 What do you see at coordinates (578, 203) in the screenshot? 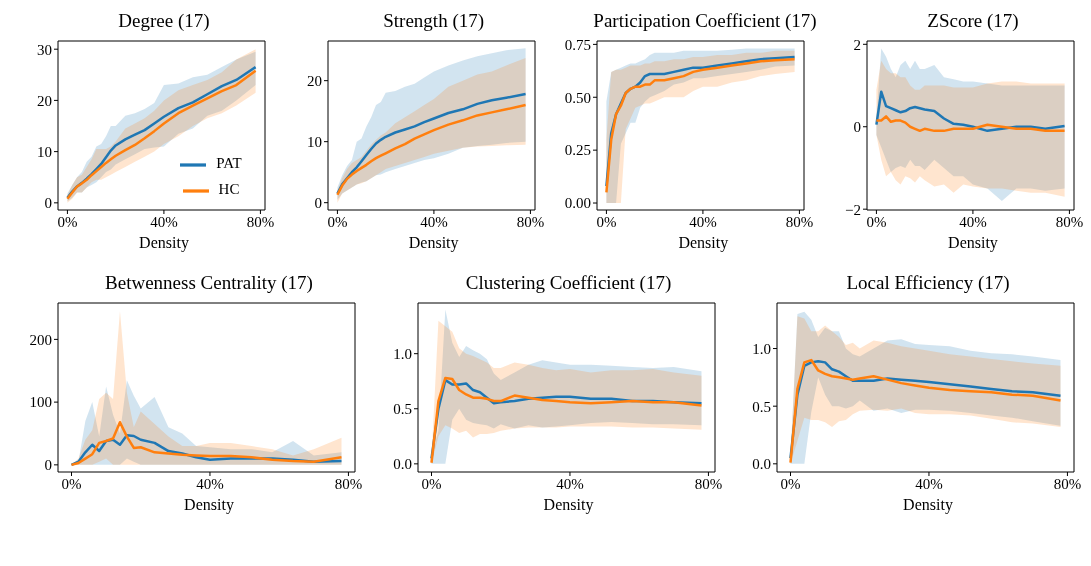
I see `y-tick-label: 0.00` at bounding box center [578, 203].